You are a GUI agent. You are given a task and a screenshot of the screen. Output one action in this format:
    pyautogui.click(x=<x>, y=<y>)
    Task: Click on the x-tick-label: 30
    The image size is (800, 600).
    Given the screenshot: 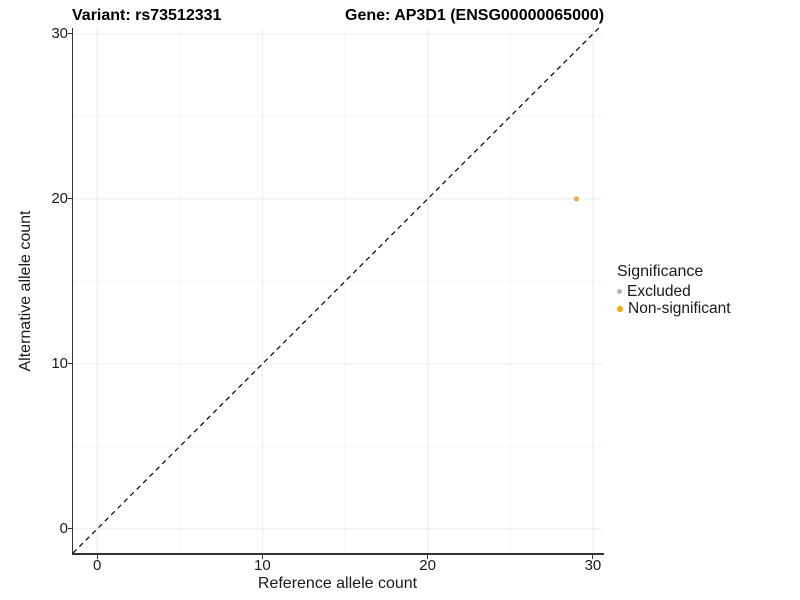 What is the action you would take?
    pyautogui.click(x=593, y=565)
    